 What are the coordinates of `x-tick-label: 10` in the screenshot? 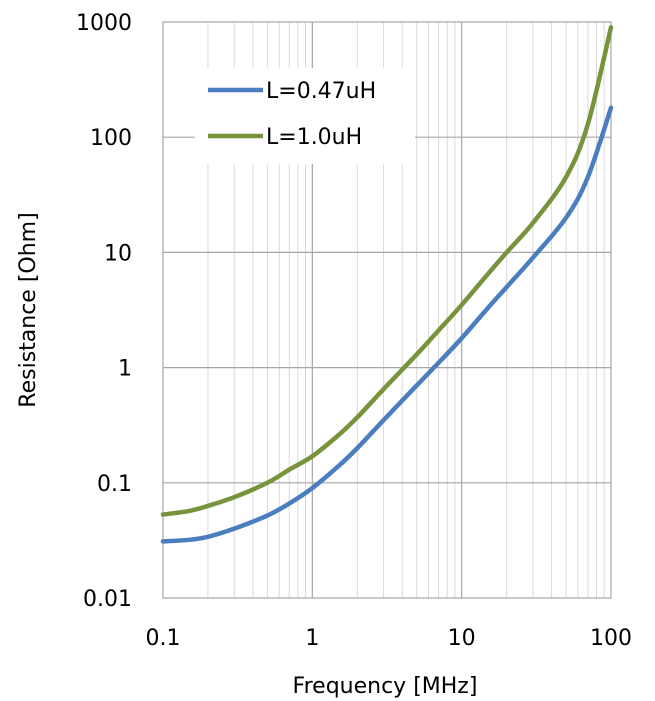 It's located at (462, 638).